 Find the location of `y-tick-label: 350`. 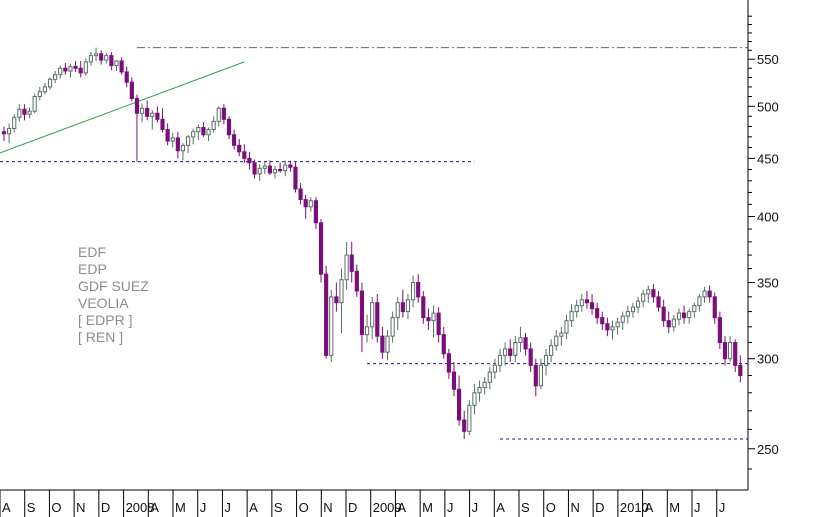

y-tick-label: 350 is located at coordinates (768, 283).